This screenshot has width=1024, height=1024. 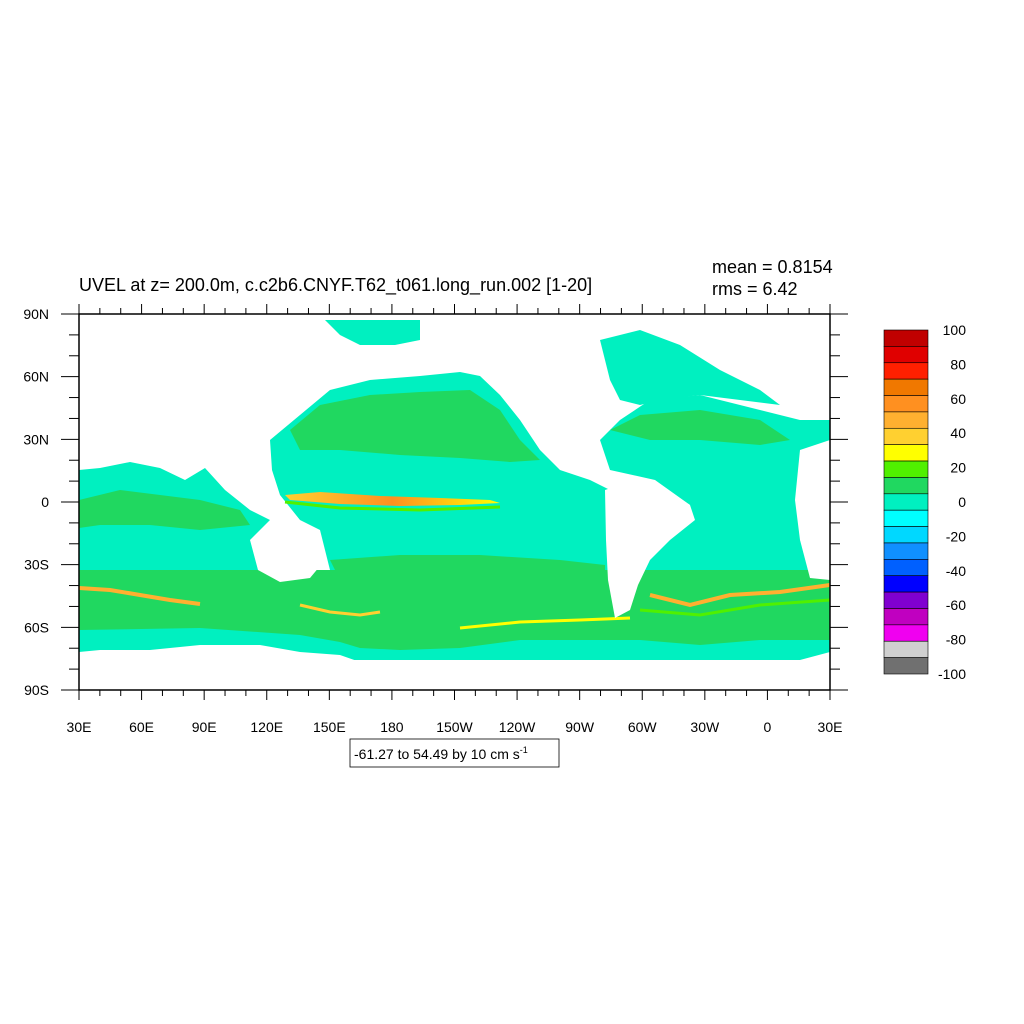 I want to click on colorbar-label: -20, so click(x=956, y=536).